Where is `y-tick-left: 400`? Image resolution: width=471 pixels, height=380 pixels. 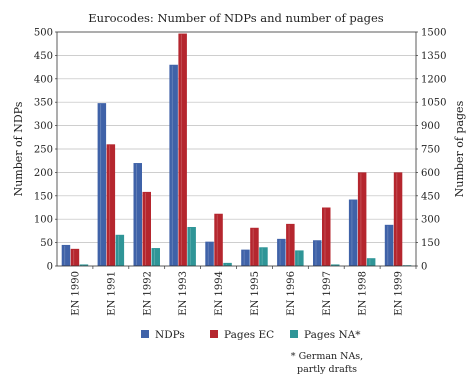
y-tick-left: 400 is located at coordinates (43, 79).